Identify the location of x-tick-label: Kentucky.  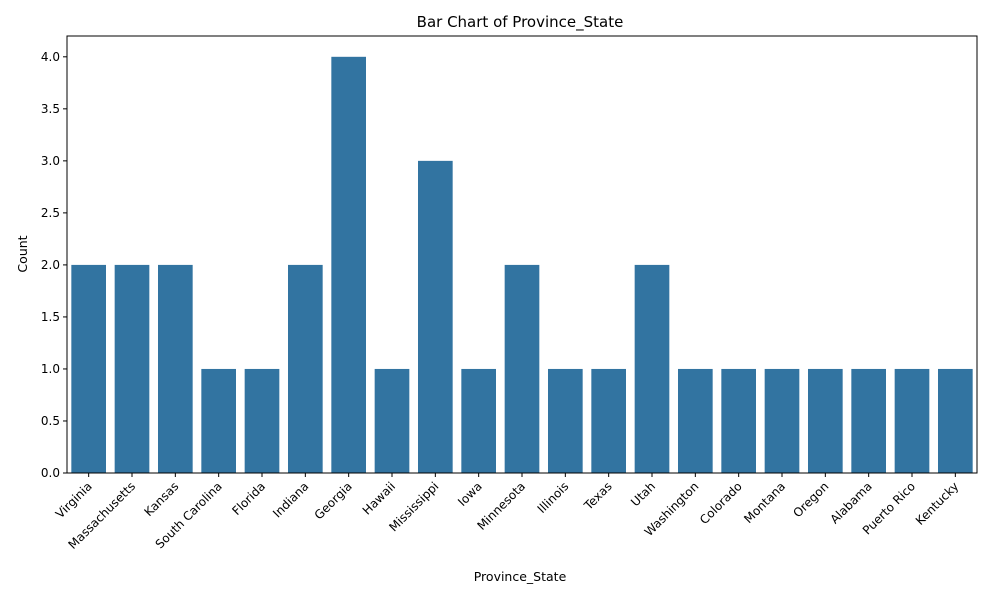
(937, 503).